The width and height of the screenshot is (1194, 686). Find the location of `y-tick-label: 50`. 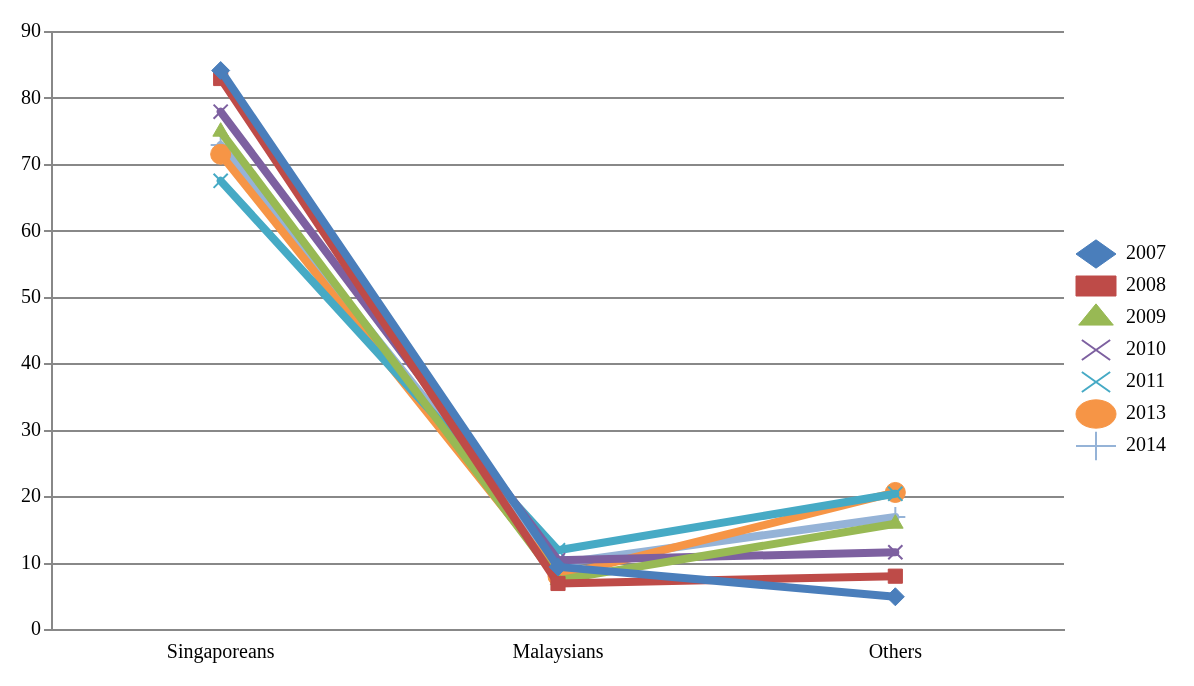

y-tick-label: 50 is located at coordinates (31, 296).